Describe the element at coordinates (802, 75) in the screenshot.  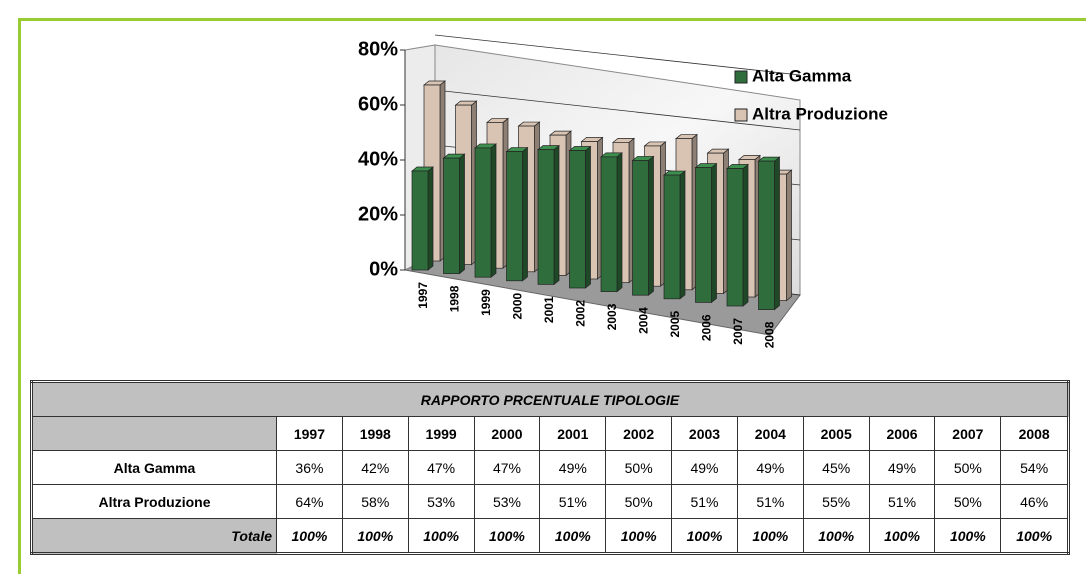
I see `legend-label: Alta Gamma` at that location.